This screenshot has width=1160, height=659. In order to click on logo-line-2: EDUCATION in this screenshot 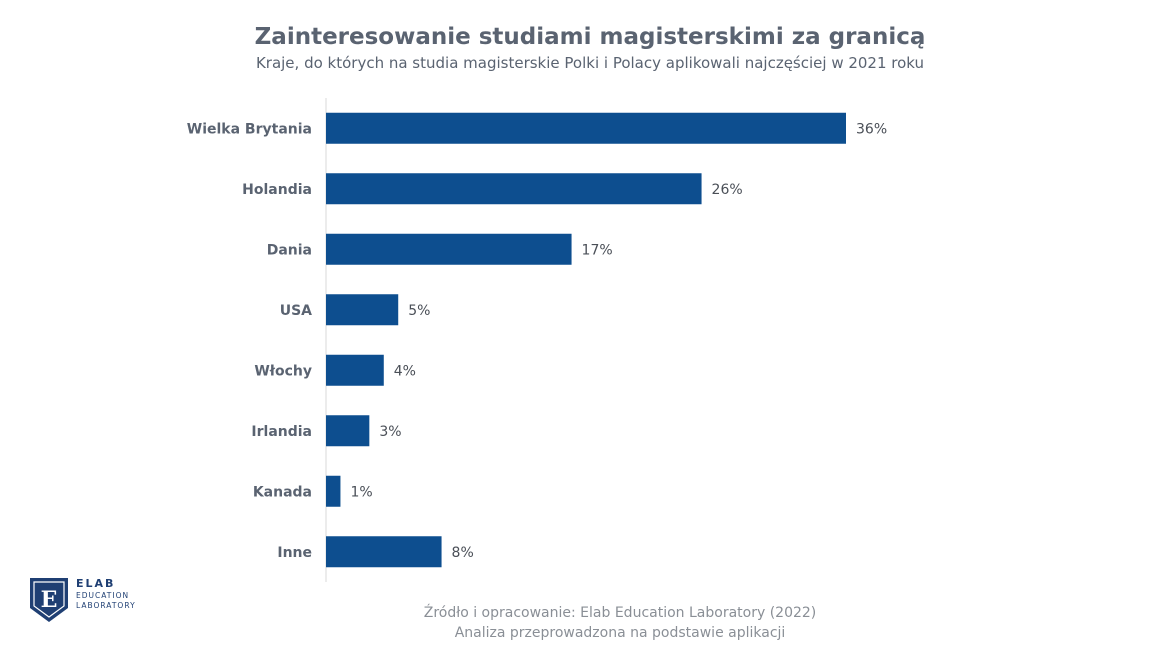, I will do `click(103, 595)`.